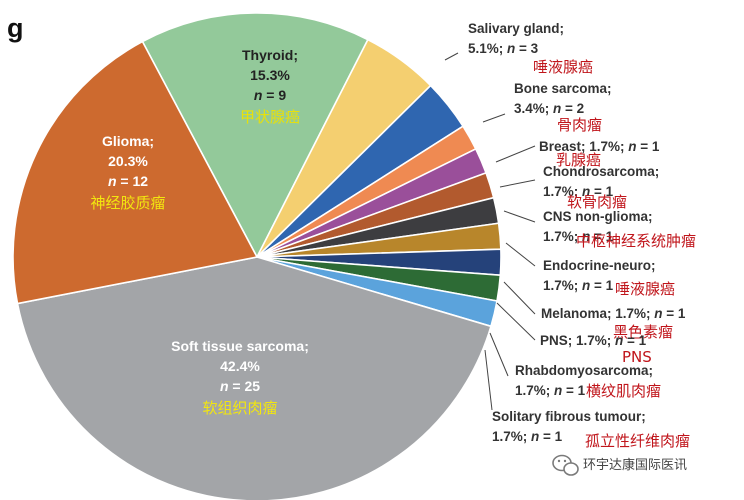 The image size is (744, 500). I want to click on outside-cn-label-rhabdomyosarcoma: 横纹肌肉瘤, so click(623, 391).